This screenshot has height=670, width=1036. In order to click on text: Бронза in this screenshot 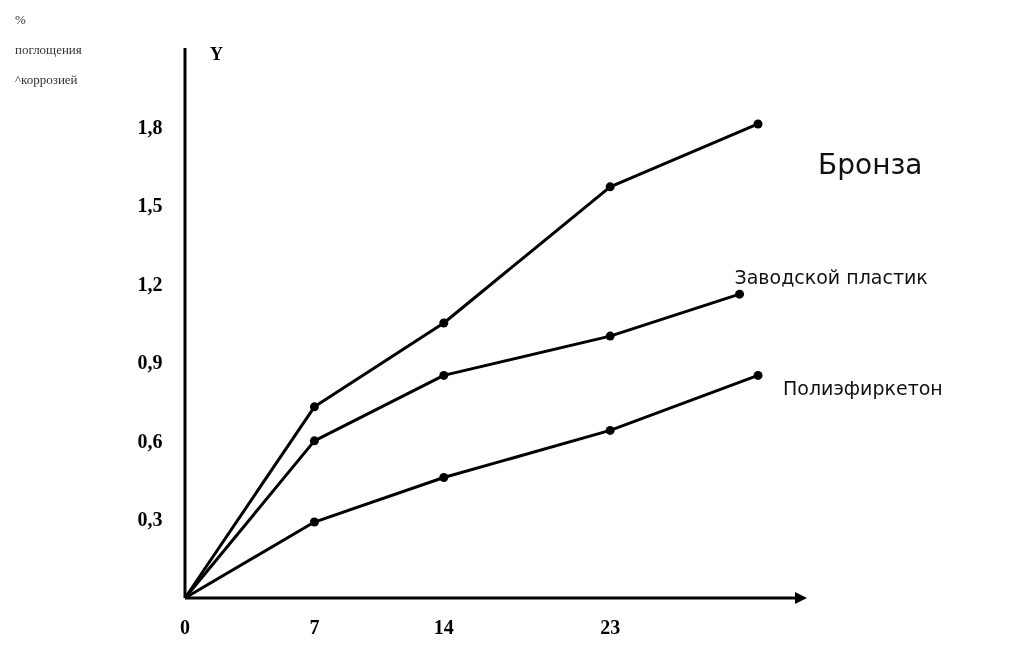, I will do `click(870, 164)`.